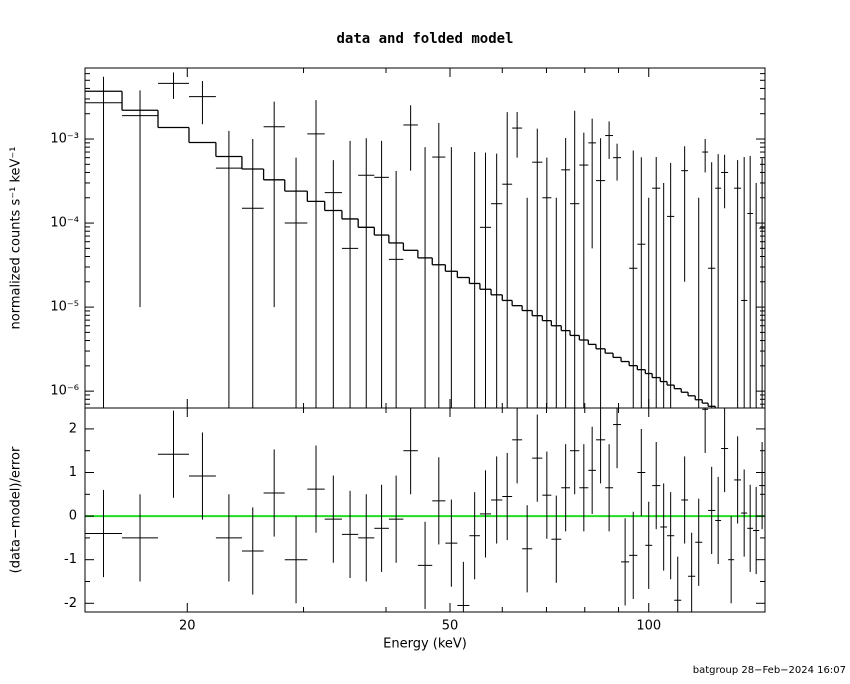 This screenshot has height=684, width=850. I want to click on y-tick-label: -2, so click(70, 603).